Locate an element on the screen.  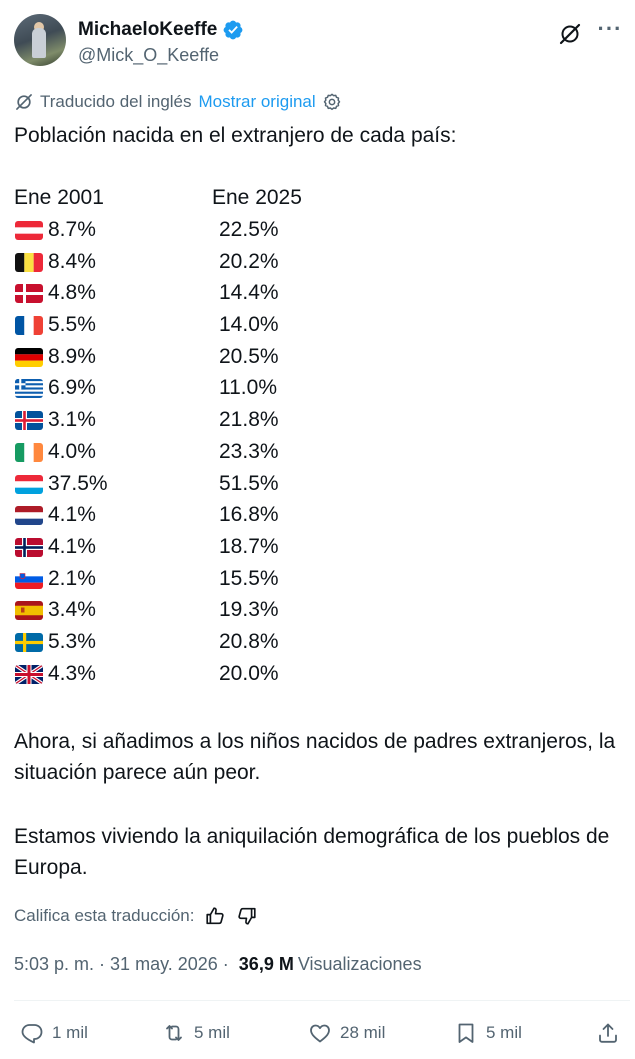
post-time: 5:03 p. m. is located at coordinates (54, 964).